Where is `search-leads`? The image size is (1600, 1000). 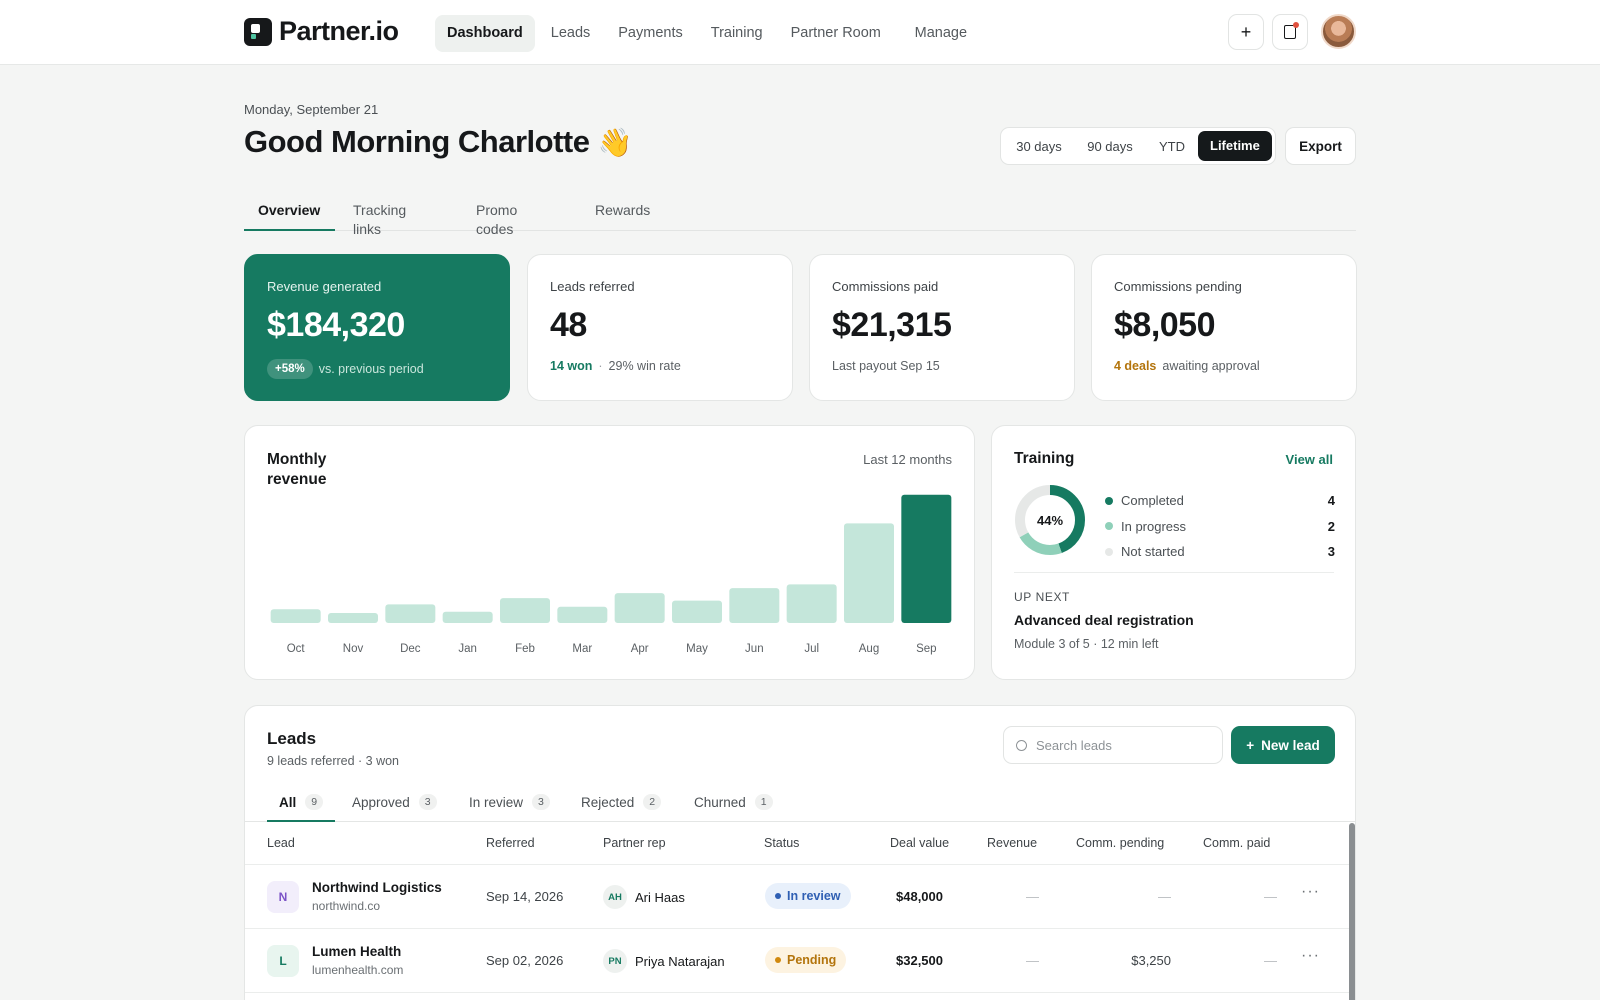 search-leads is located at coordinates (1113, 745).